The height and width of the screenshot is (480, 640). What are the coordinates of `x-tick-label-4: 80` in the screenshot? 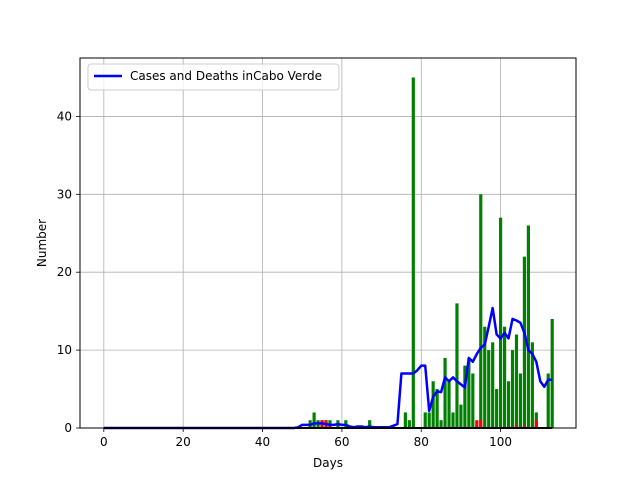 It's located at (421, 442).